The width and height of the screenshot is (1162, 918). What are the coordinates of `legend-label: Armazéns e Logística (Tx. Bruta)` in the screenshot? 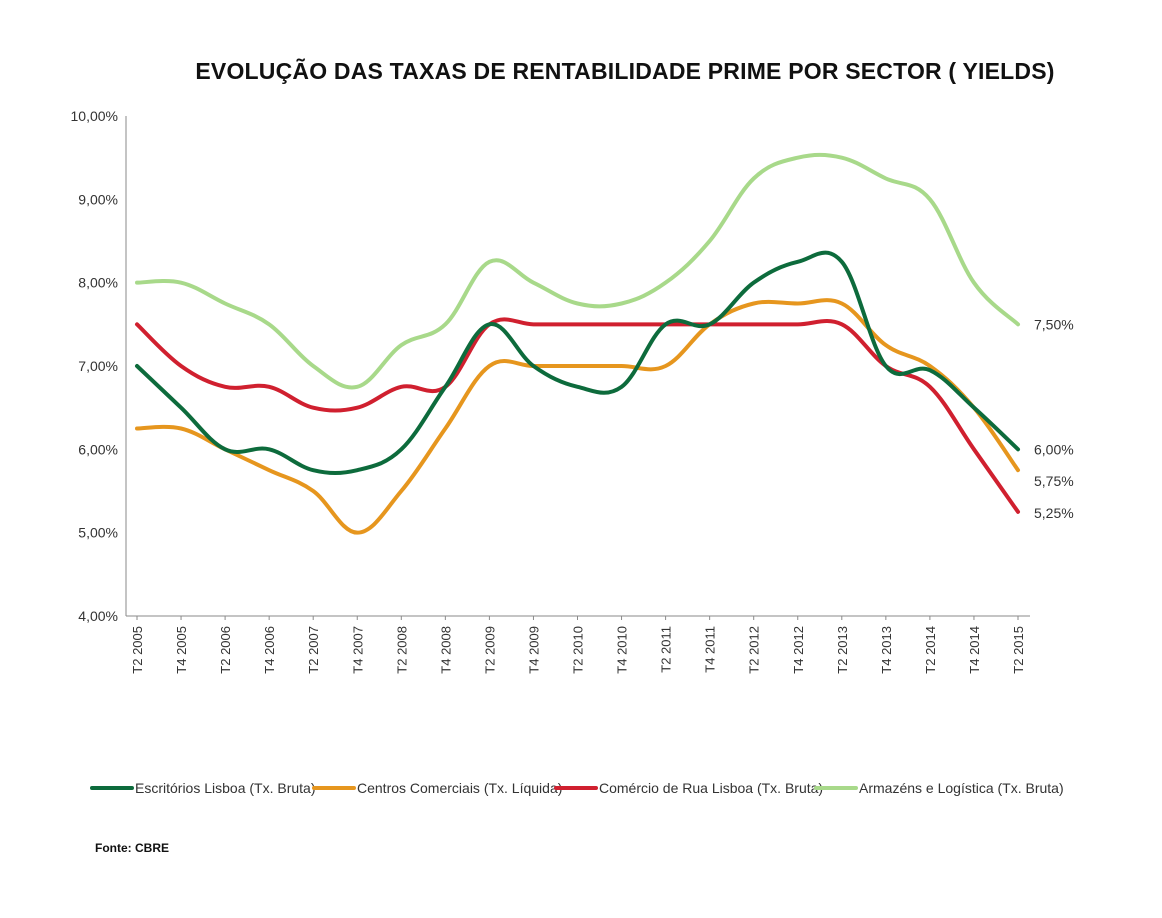 It's located at (961, 788).